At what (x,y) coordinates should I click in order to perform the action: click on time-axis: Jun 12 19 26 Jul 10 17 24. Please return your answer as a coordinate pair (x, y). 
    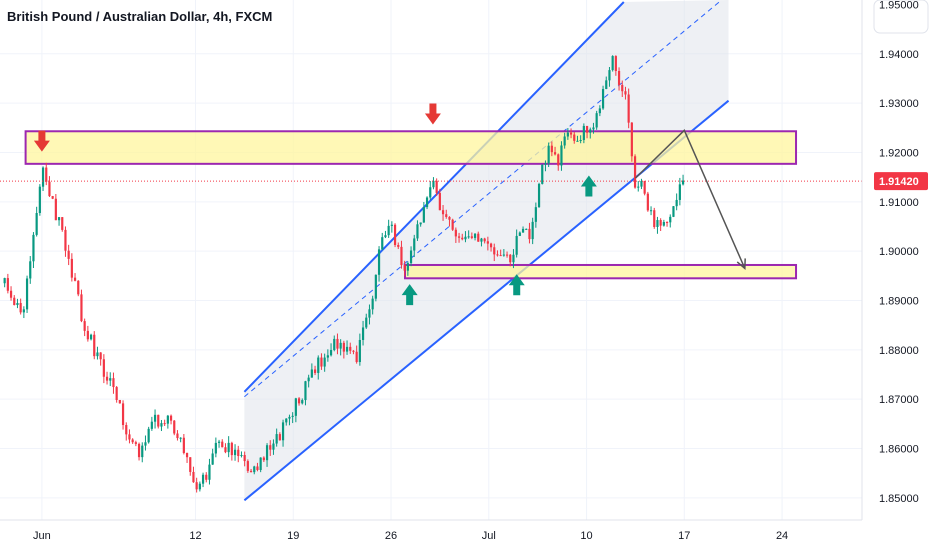
    Looking at the image, I should click on (431, 530).